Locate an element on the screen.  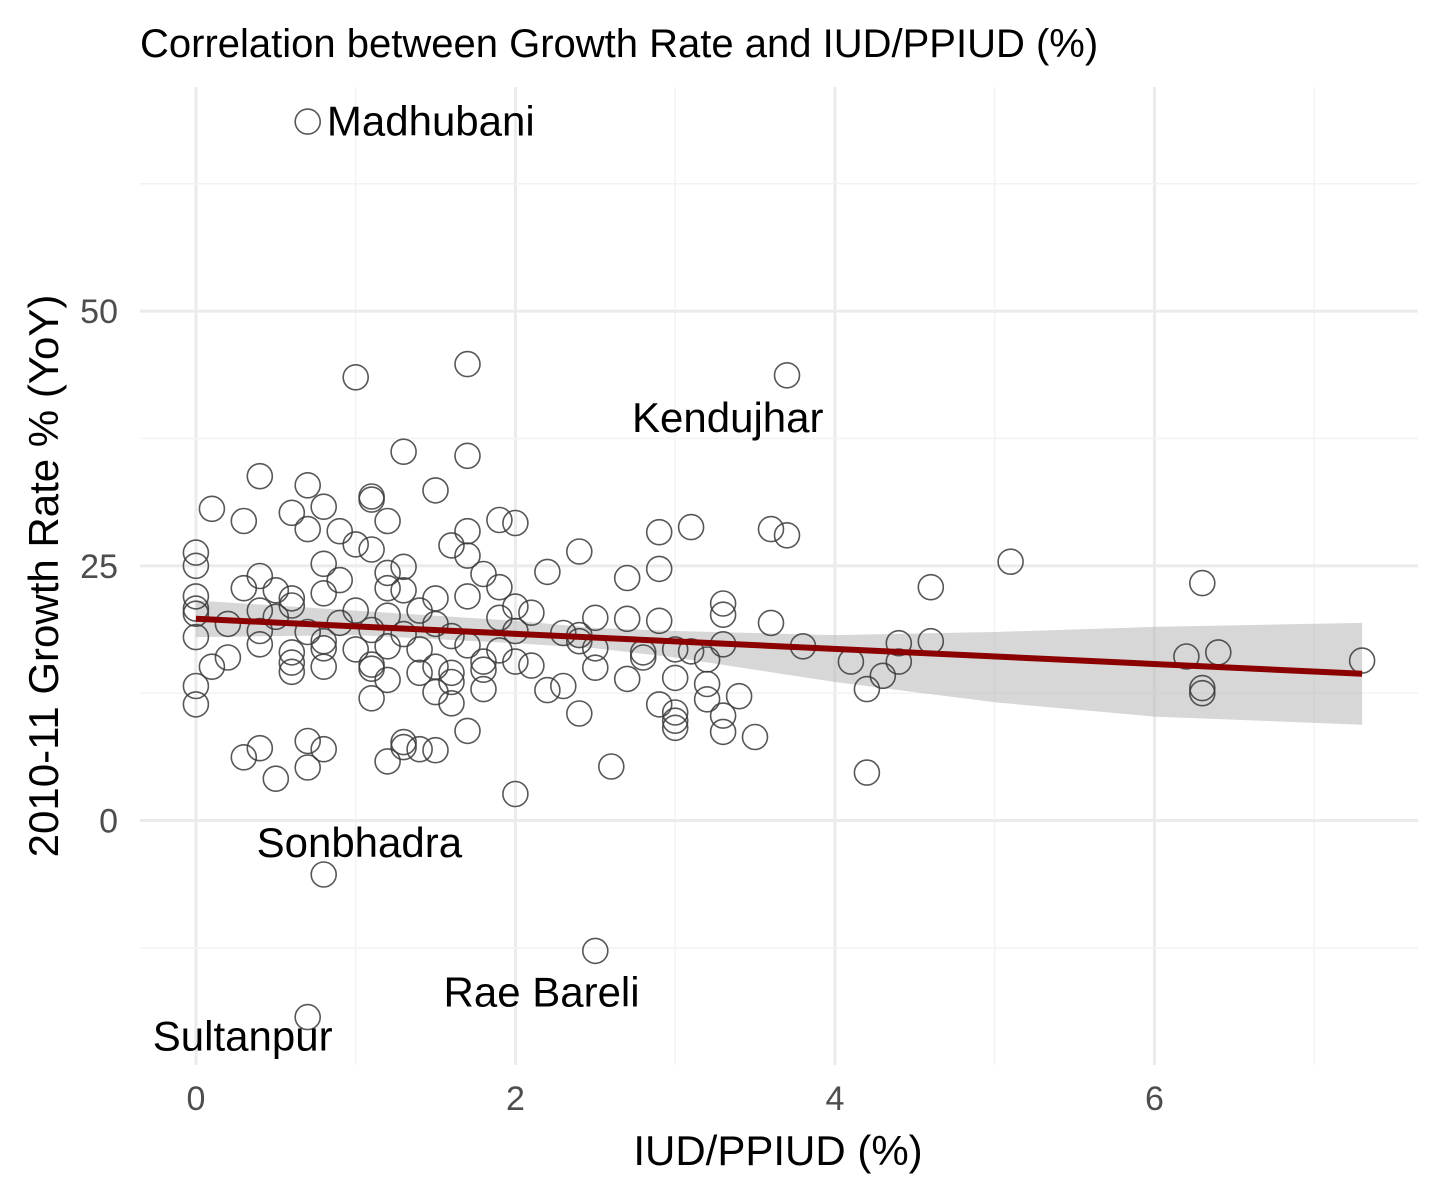
point-label: Kendujhar is located at coordinates (727, 417).